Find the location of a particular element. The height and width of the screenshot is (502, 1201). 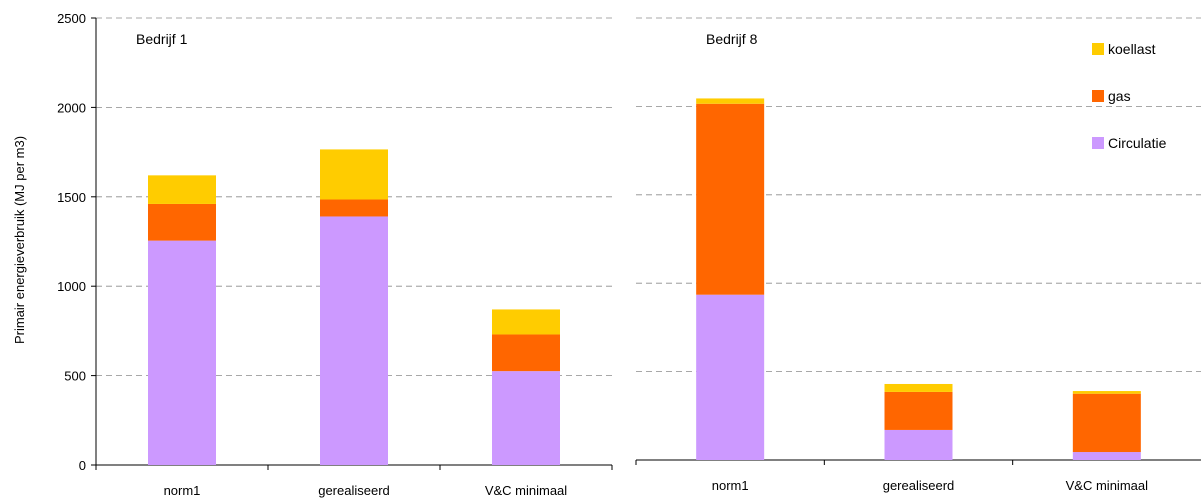

legend-swatch-circulatie is located at coordinates (1098, 143).